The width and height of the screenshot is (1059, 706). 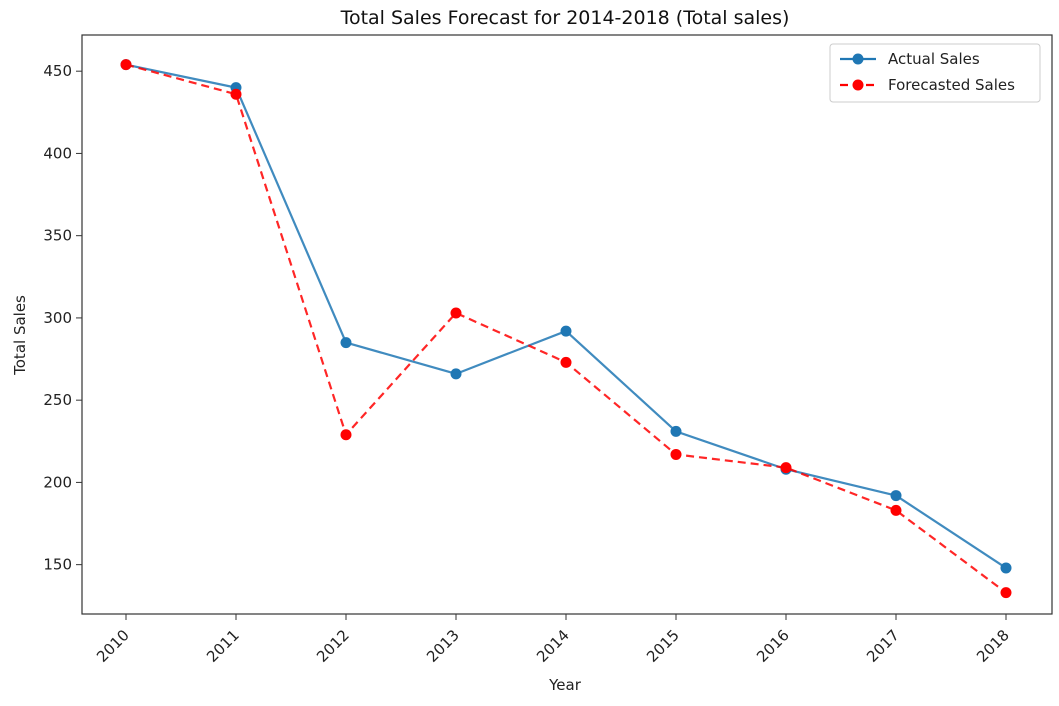 I want to click on y-tick-label: 300, so click(x=57, y=318).